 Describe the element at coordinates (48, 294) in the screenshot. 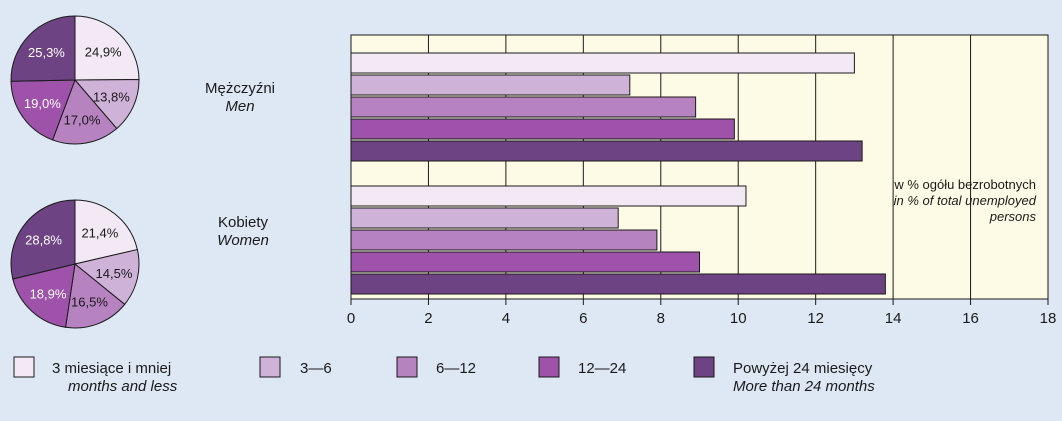

I see `pie-women-label-3: 18,9%` at that location.